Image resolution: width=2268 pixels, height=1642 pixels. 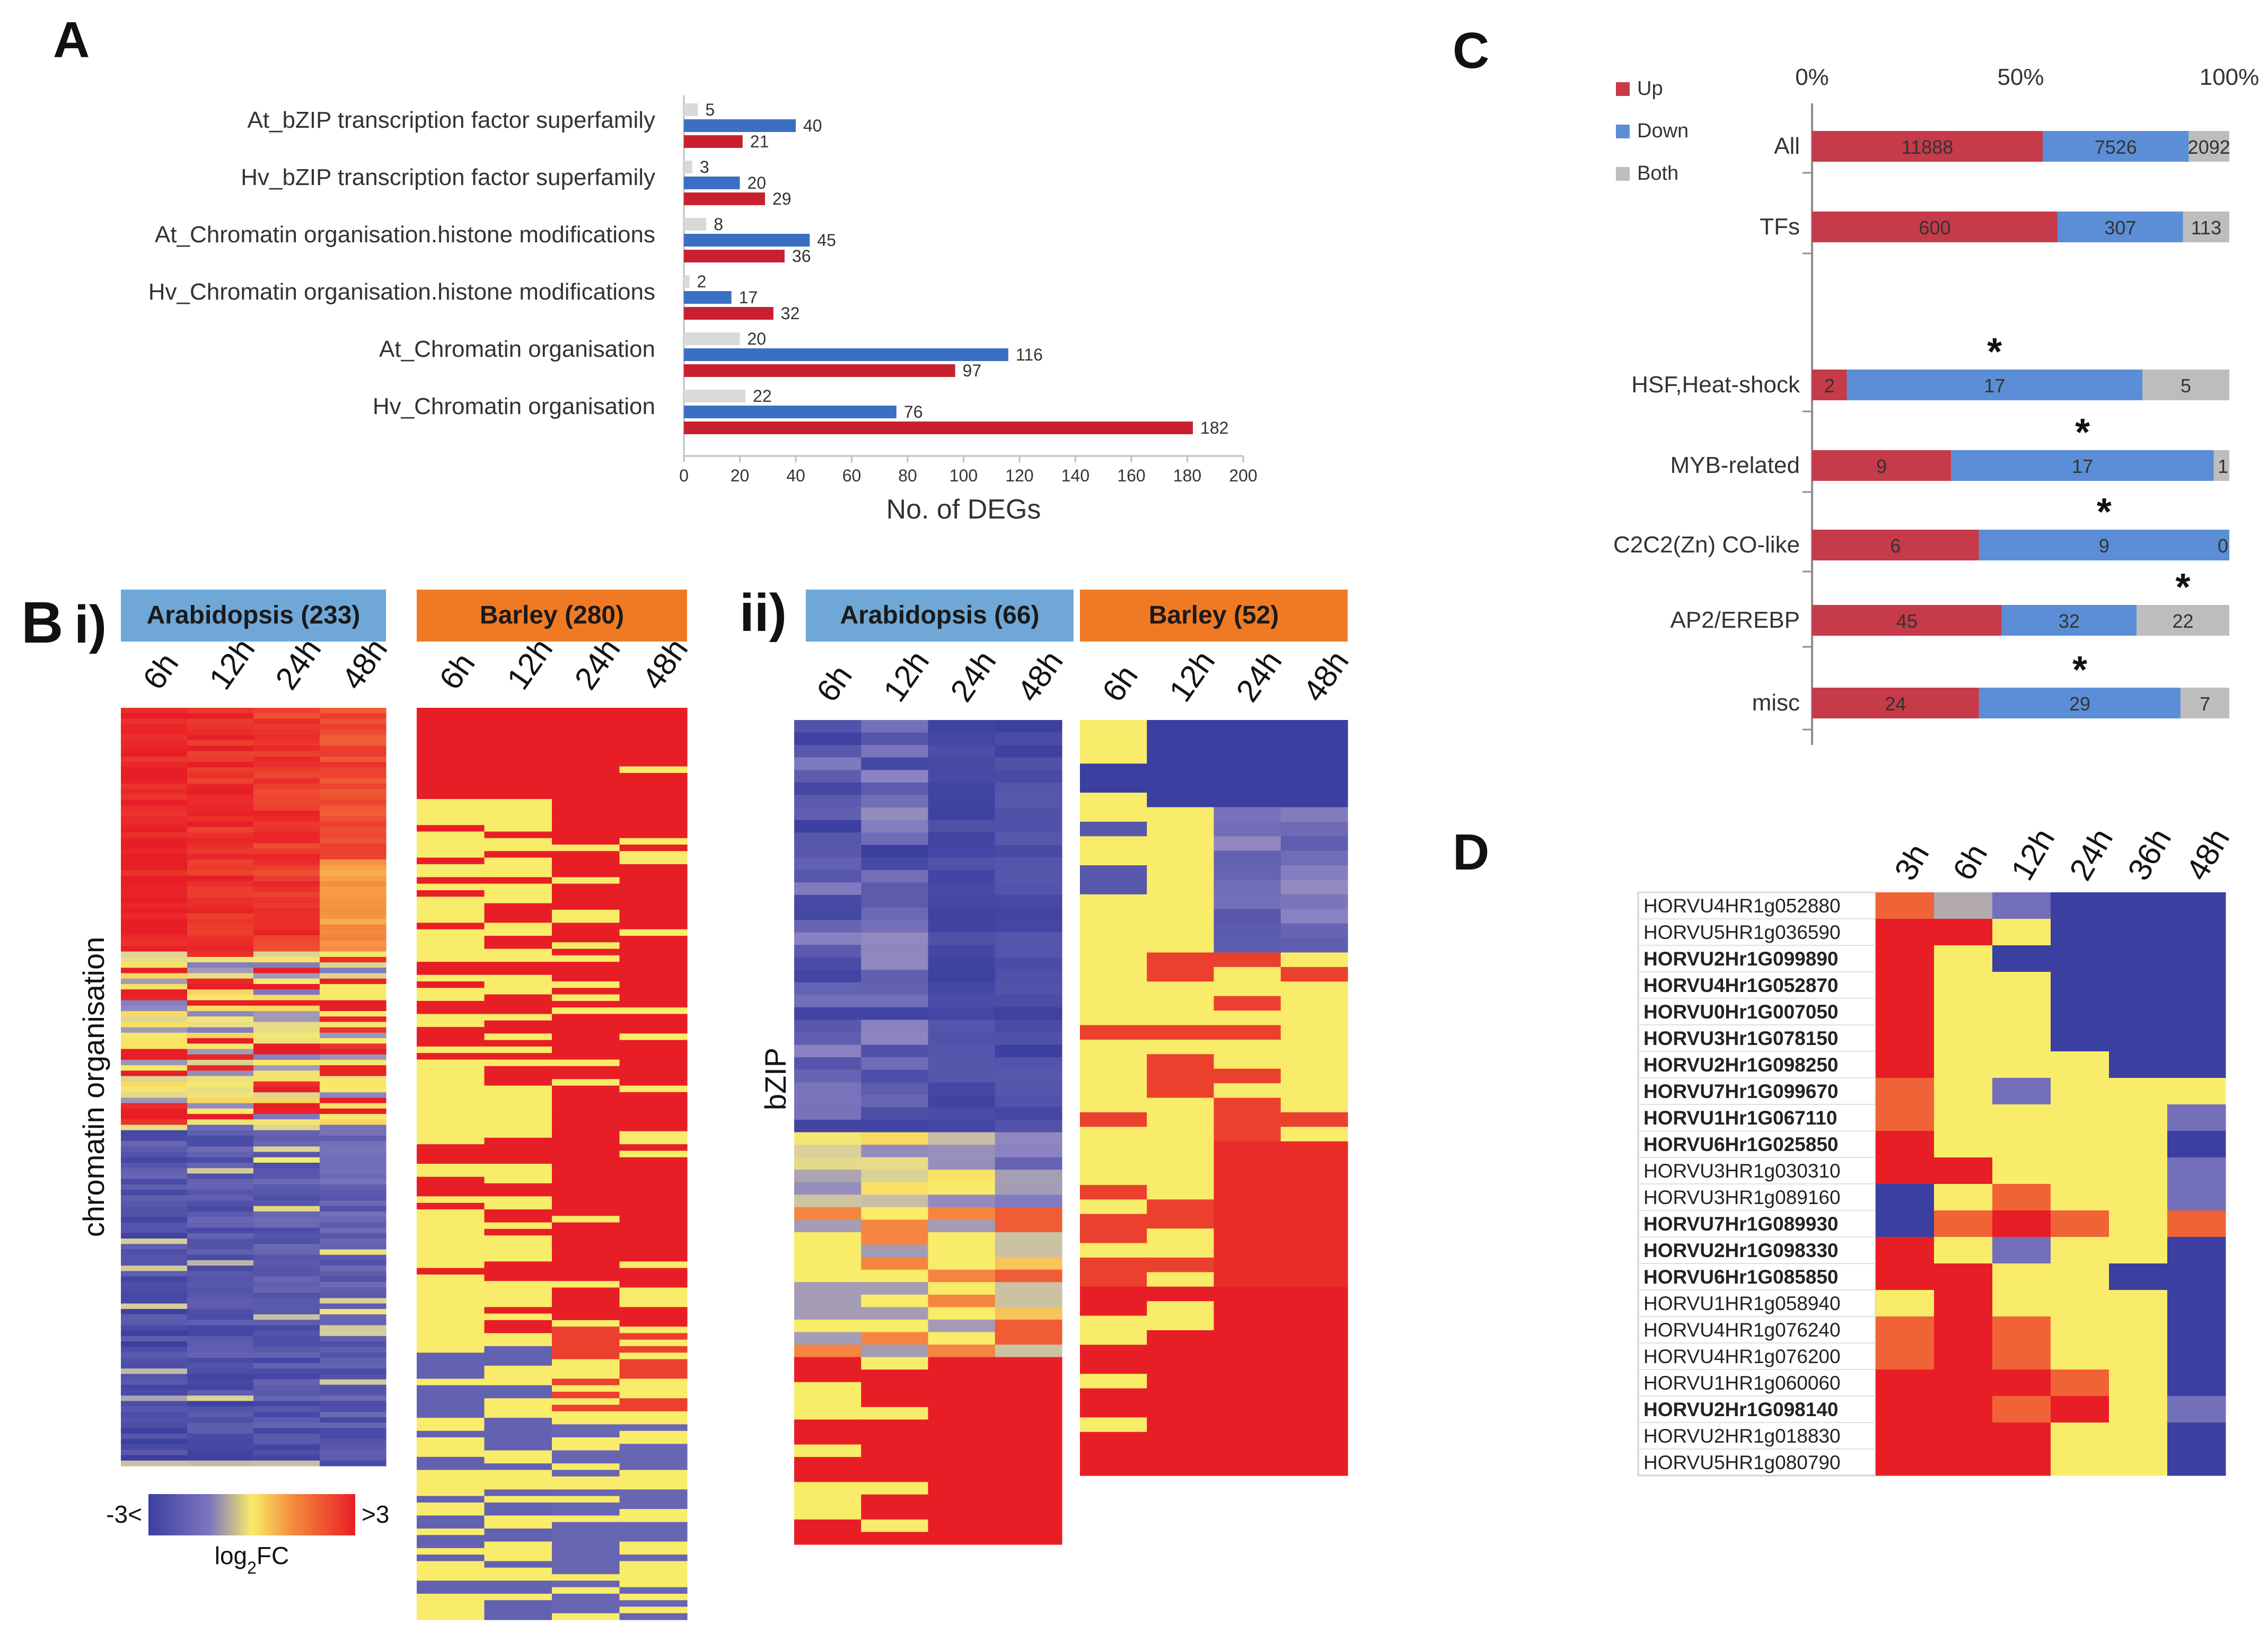 I want to click on legend-swatch-both, so click(x=1623, y=174).